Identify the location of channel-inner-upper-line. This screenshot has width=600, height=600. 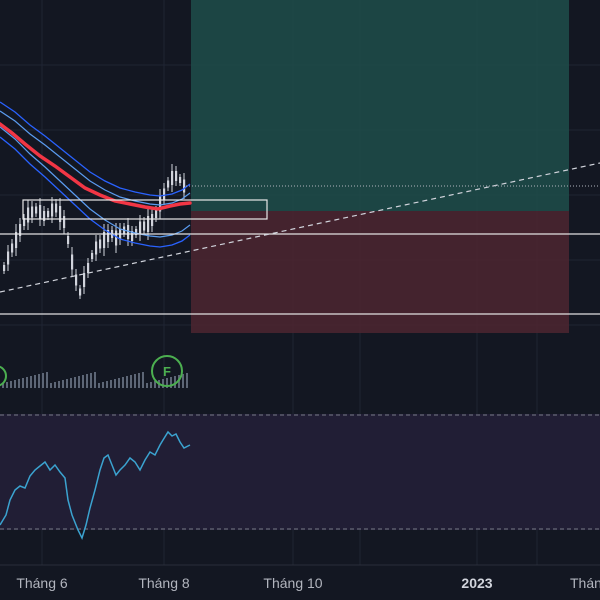
(95, 158).